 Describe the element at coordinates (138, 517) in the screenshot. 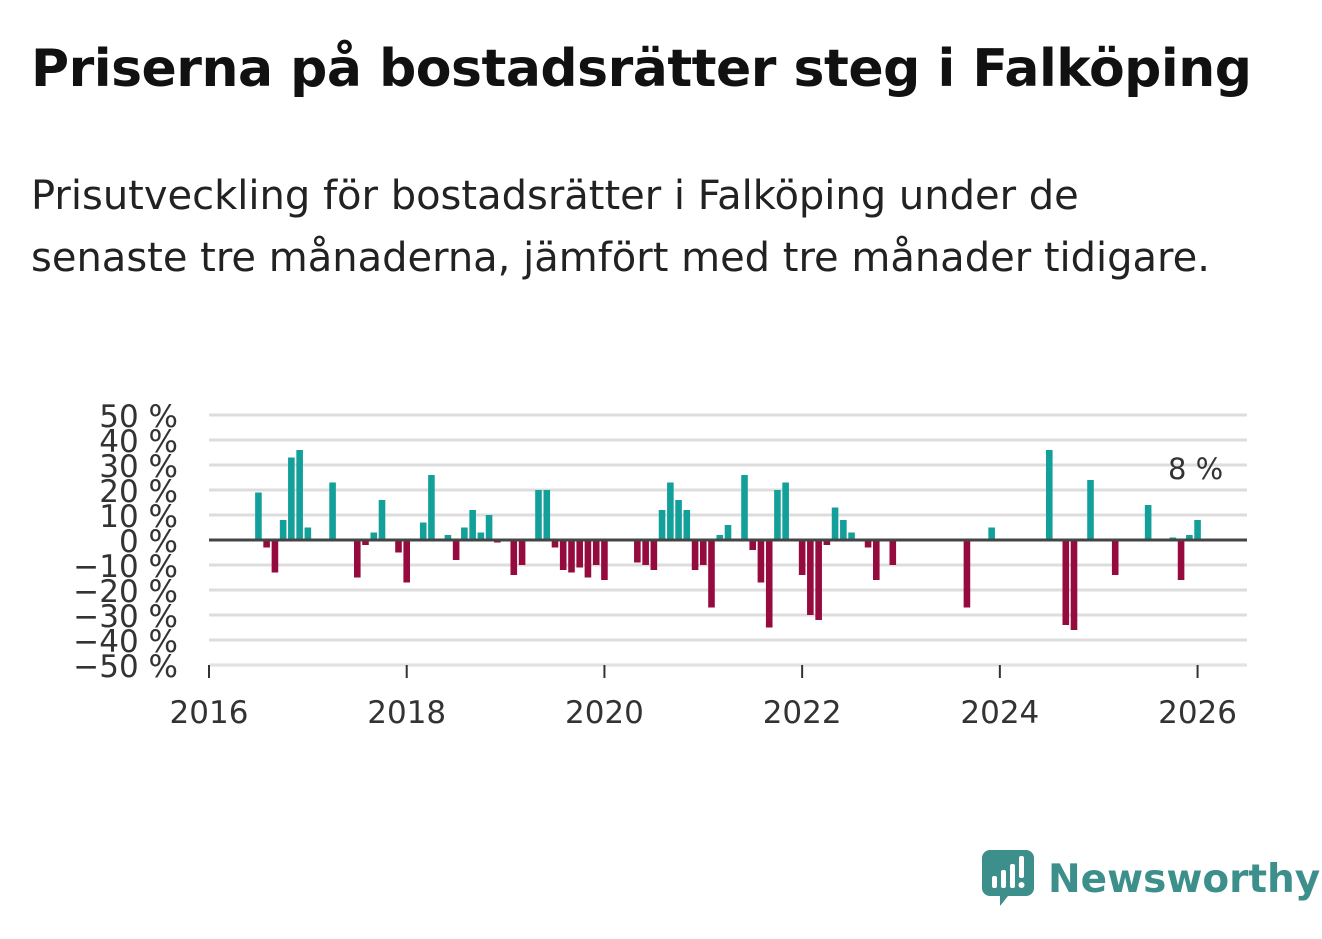

I see `y-tick-label: 10 %` at that location.